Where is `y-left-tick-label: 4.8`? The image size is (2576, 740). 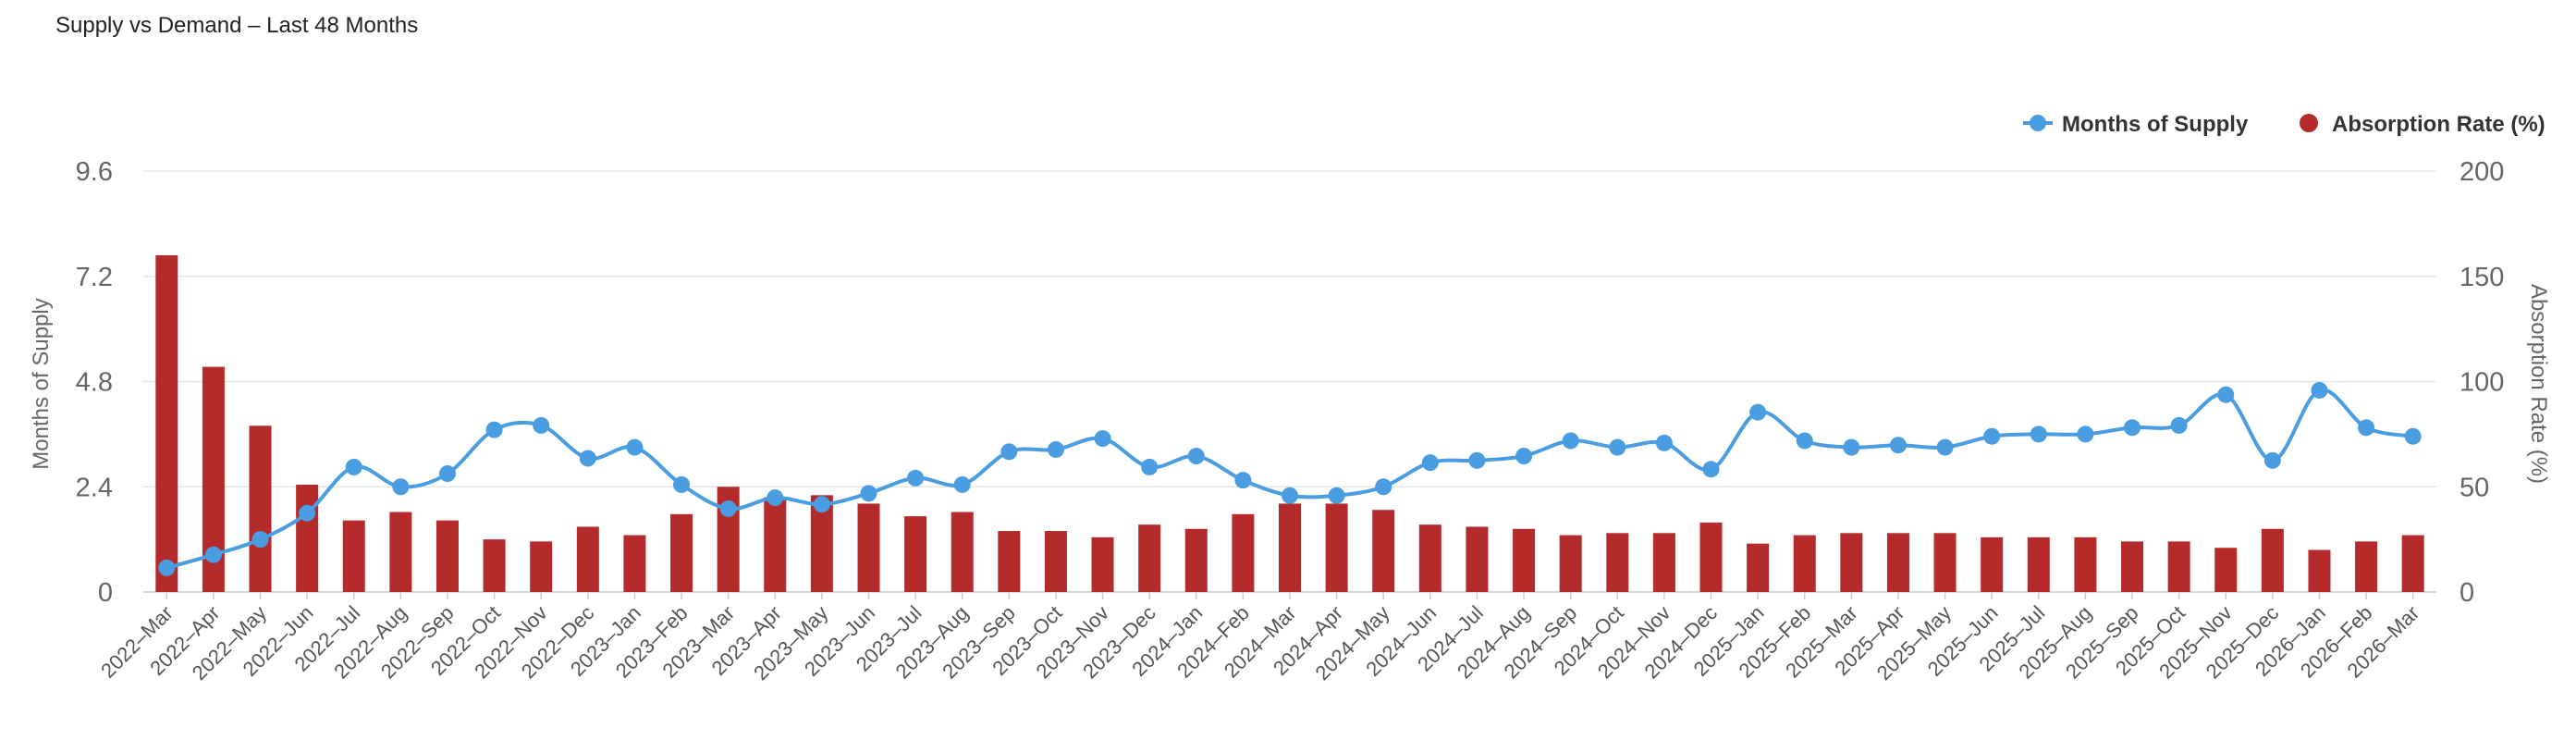 y-left-tick-label: 4.8 is located at coordinates (94, 383).